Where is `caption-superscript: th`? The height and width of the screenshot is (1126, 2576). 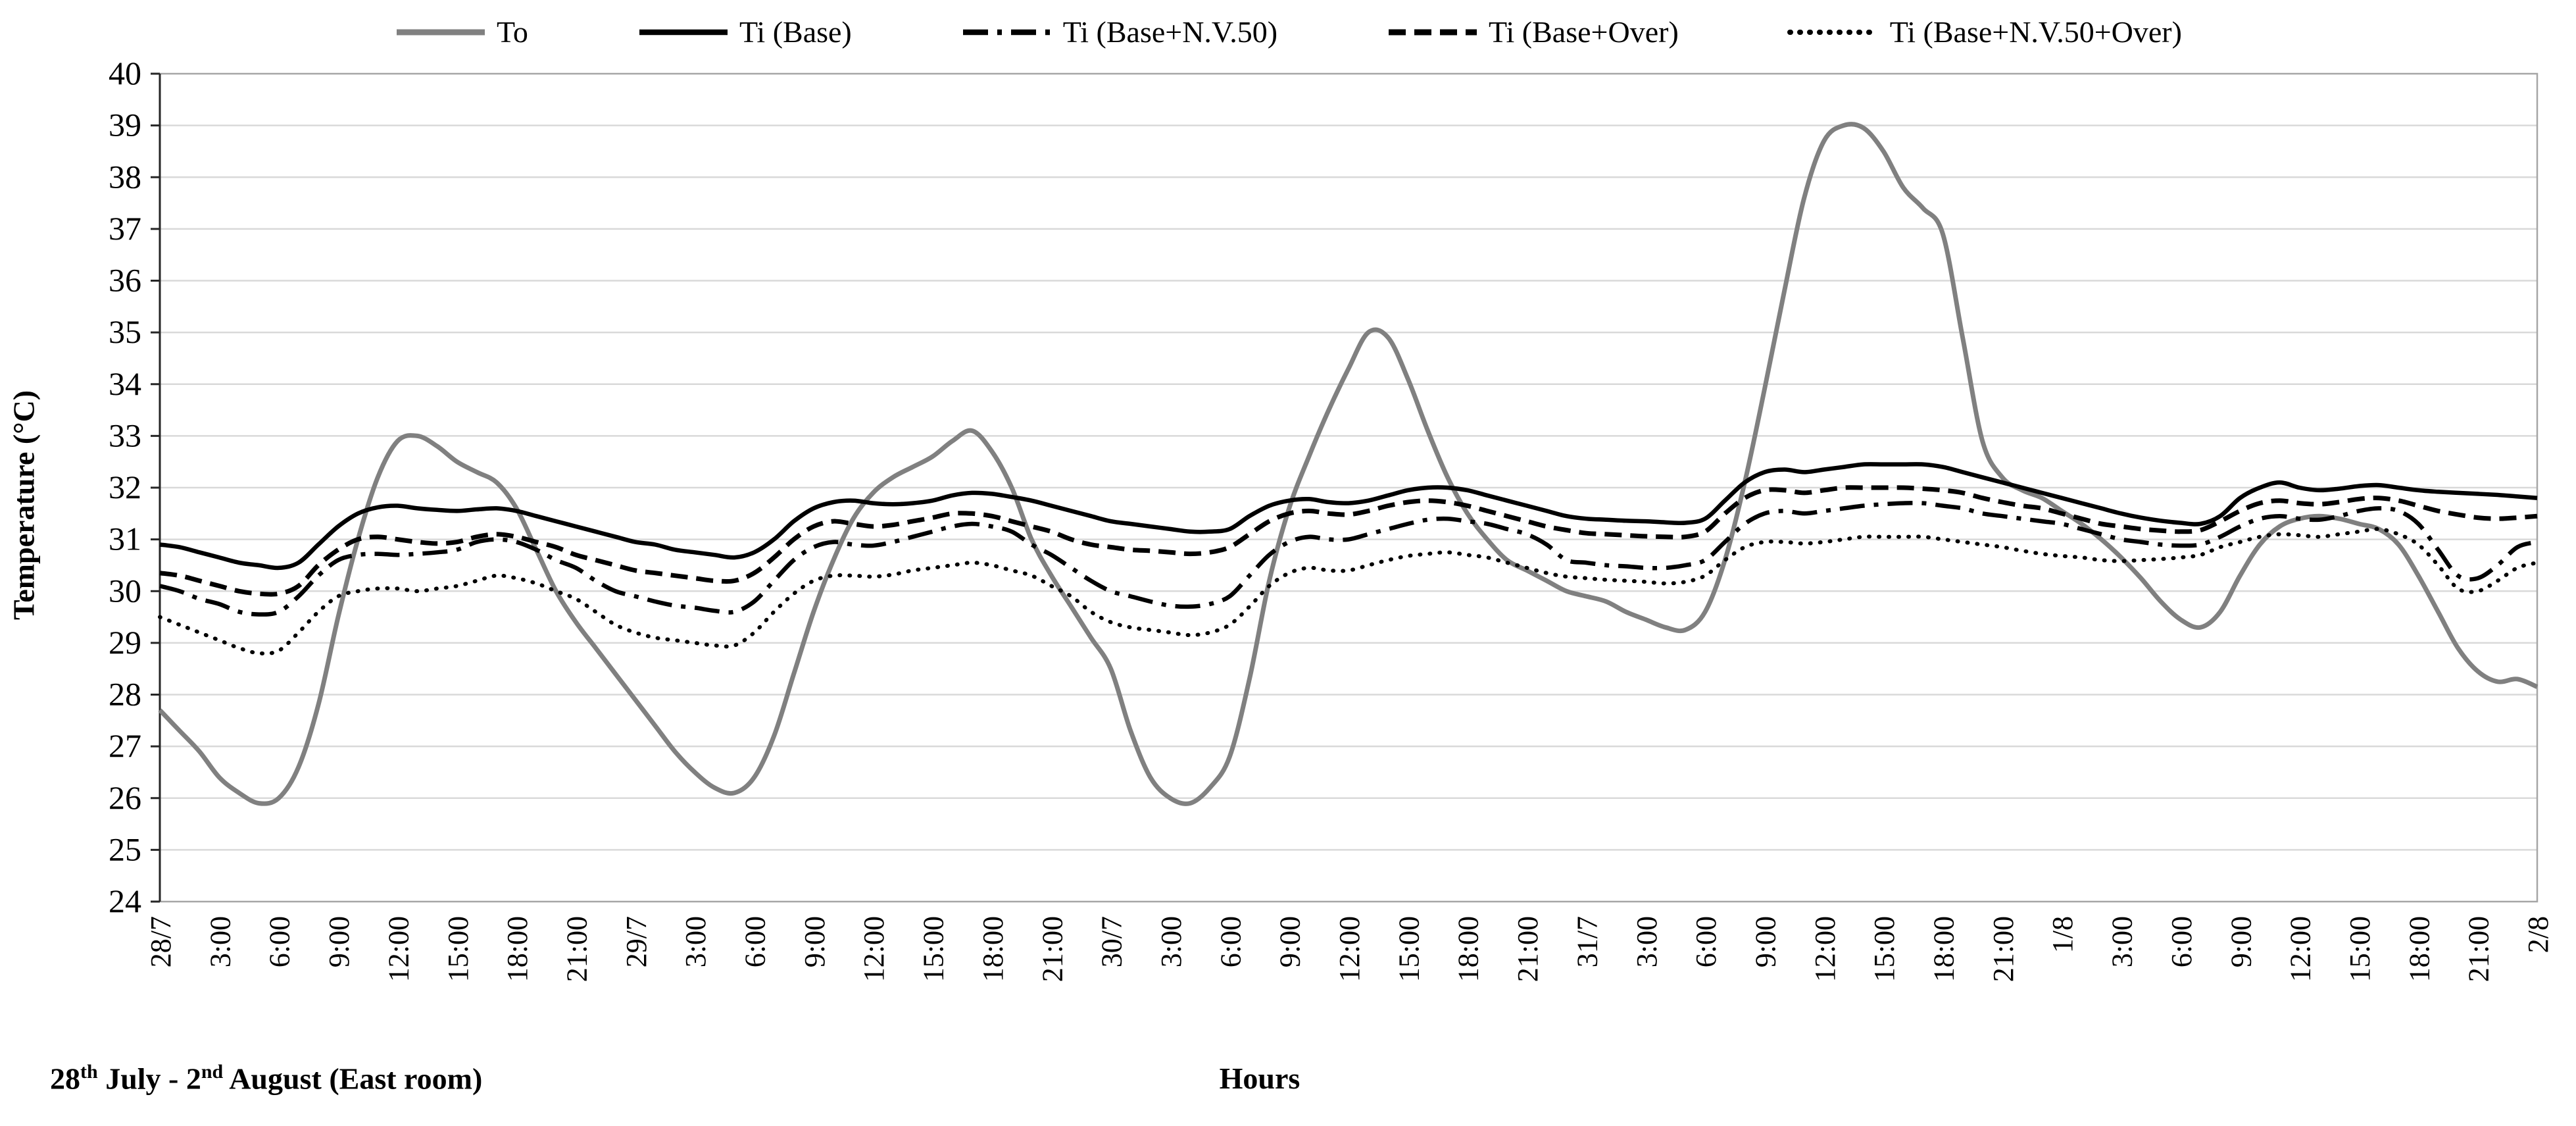 caption-superscript: th is located at coordinates (89, 1072).